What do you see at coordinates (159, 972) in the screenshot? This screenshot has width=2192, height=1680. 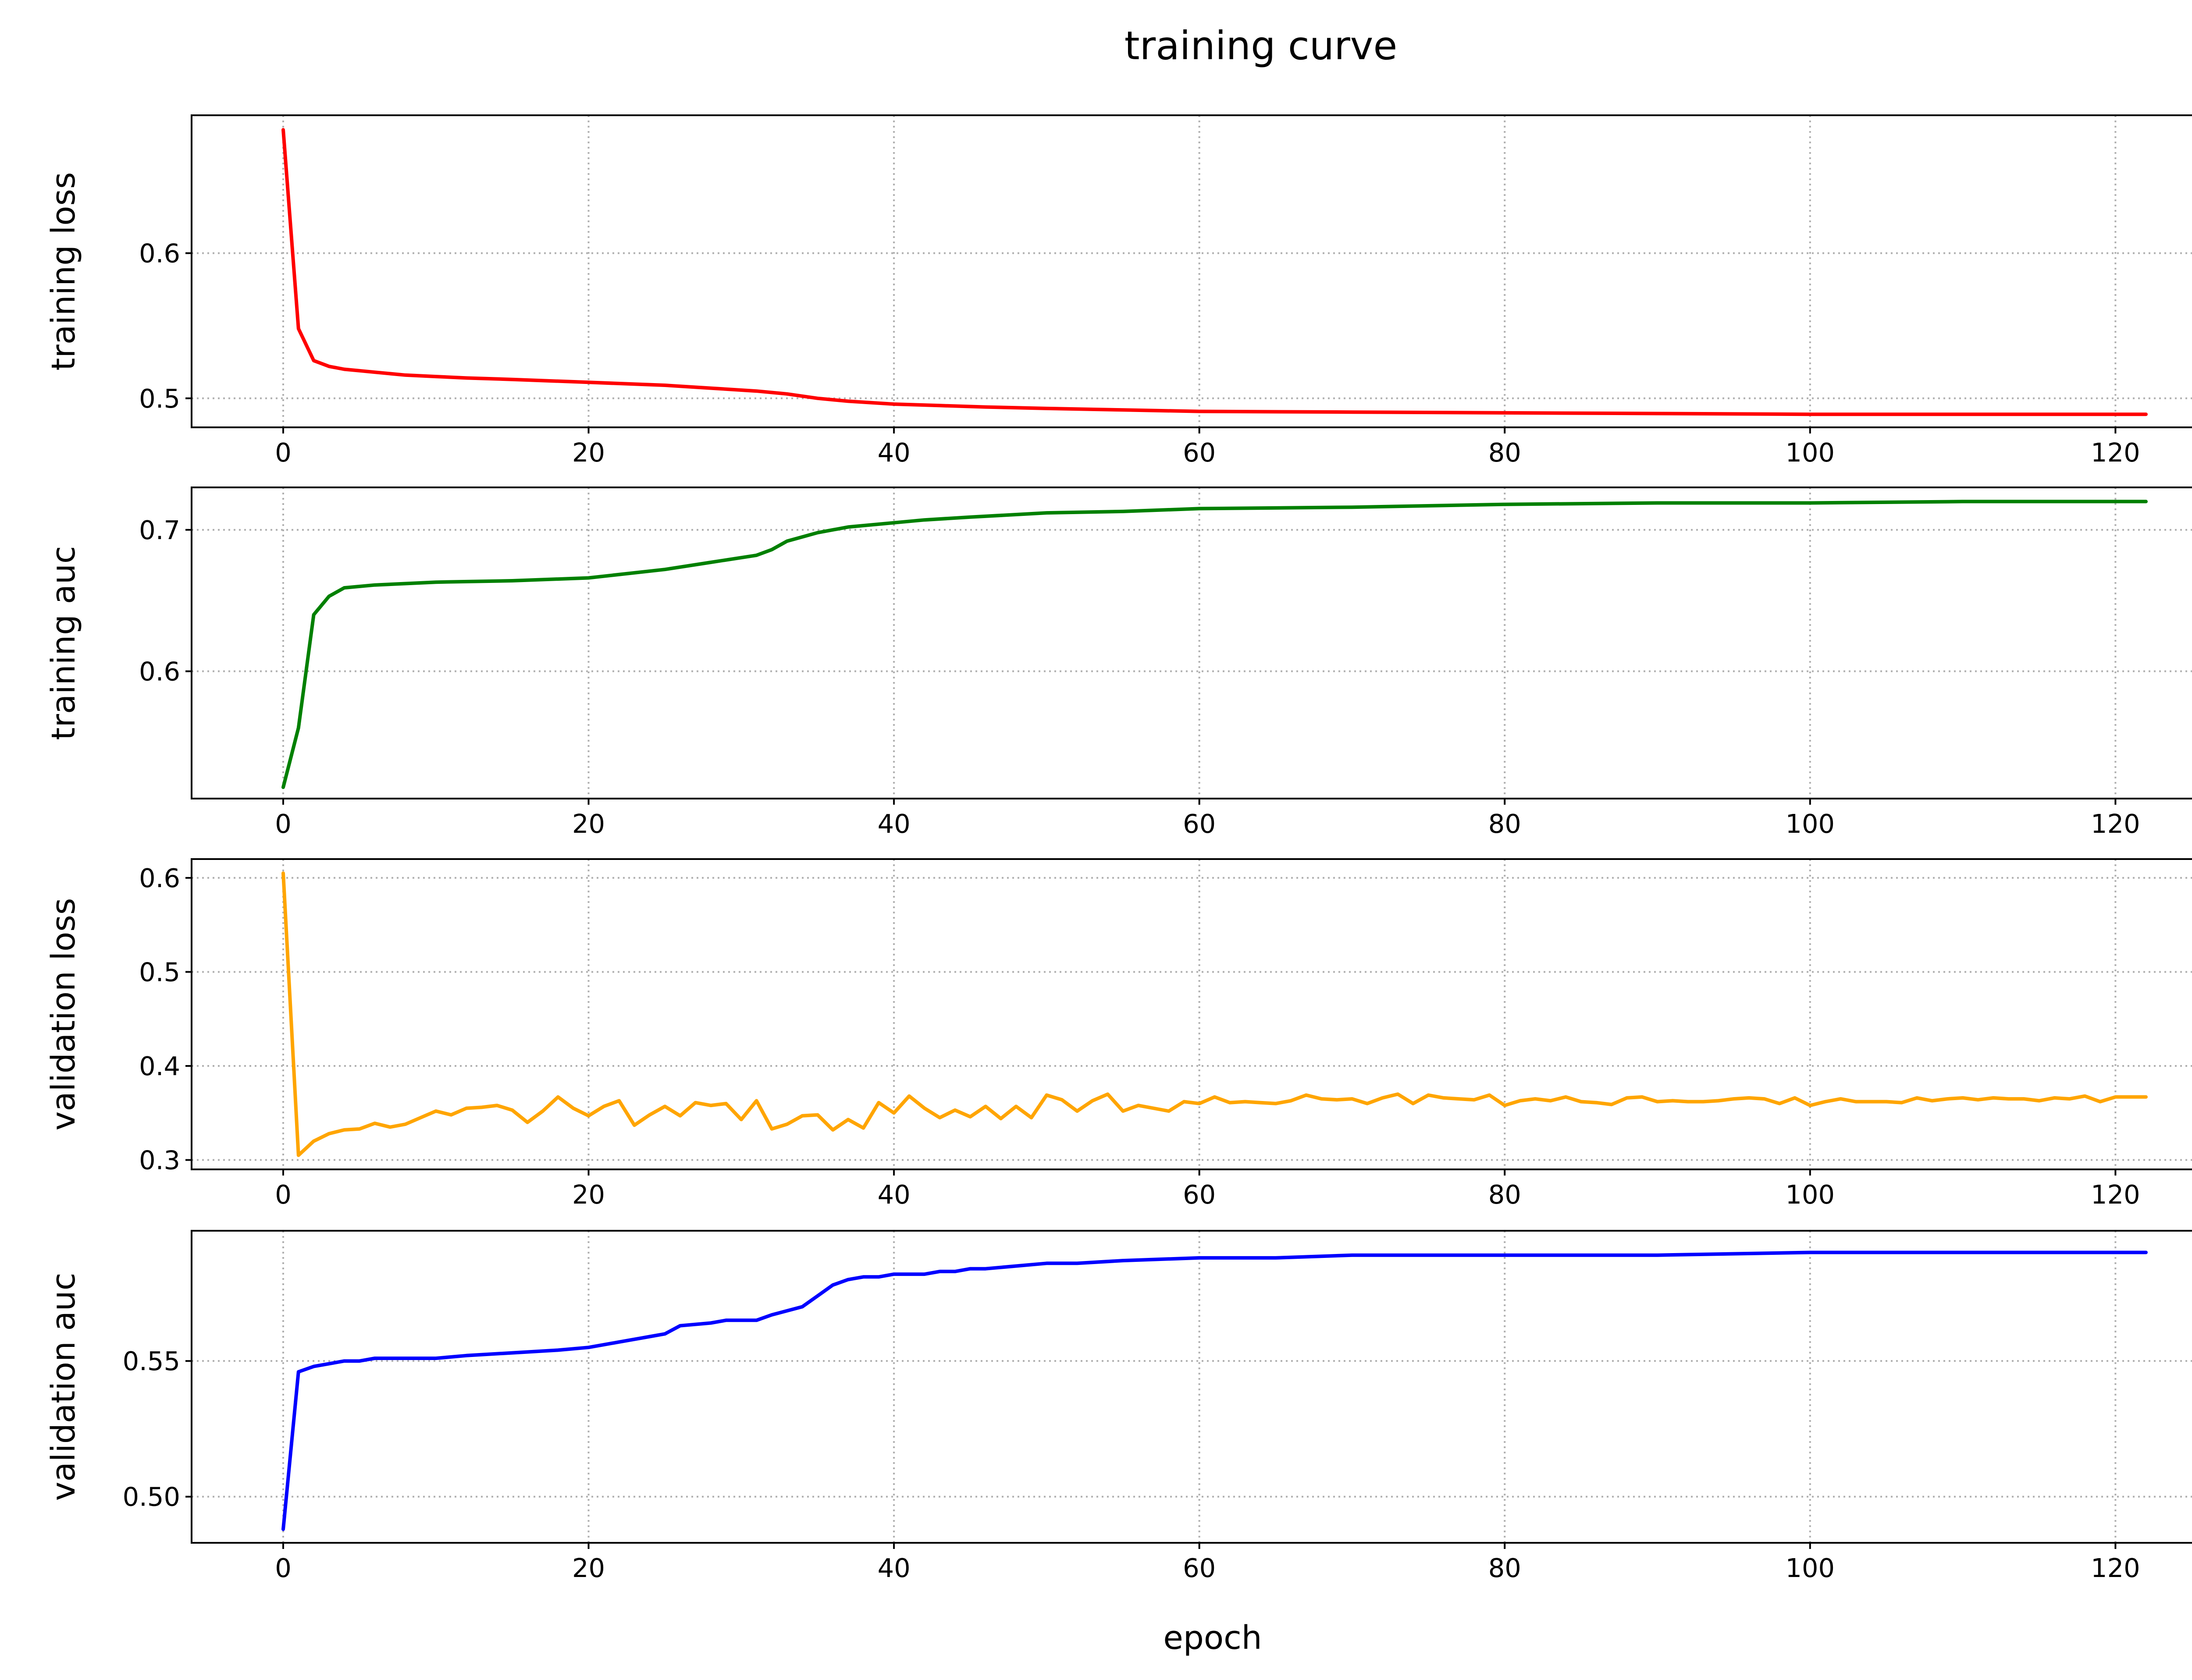 I see `validation-loss-y-tick-label: 0.5` at bounding box center [159, 972].